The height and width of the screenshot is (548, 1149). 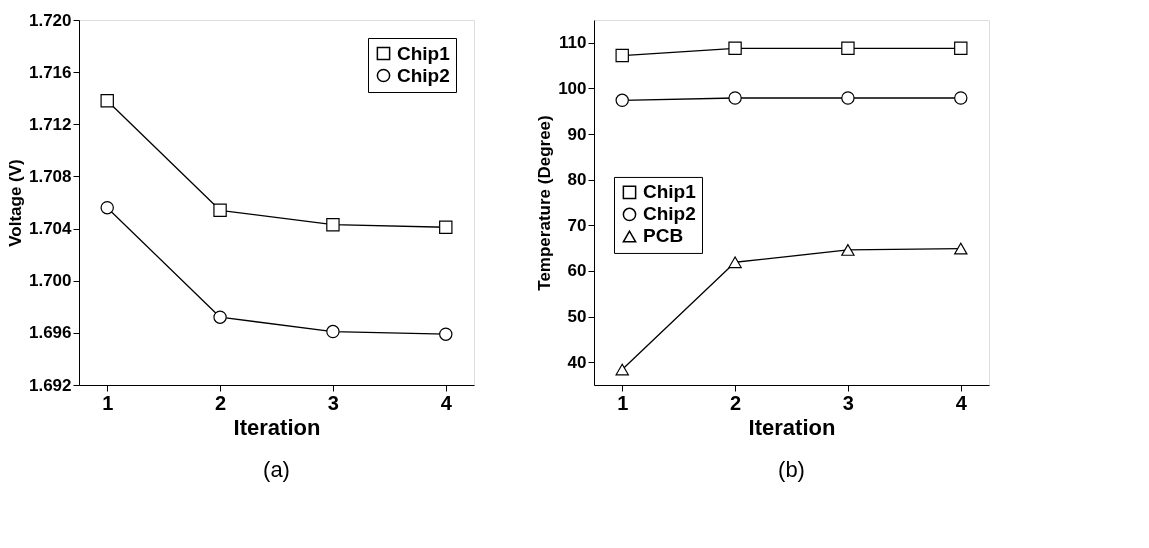 I want to click on y-tick-label: 1.708, so click(x=50, y=176).